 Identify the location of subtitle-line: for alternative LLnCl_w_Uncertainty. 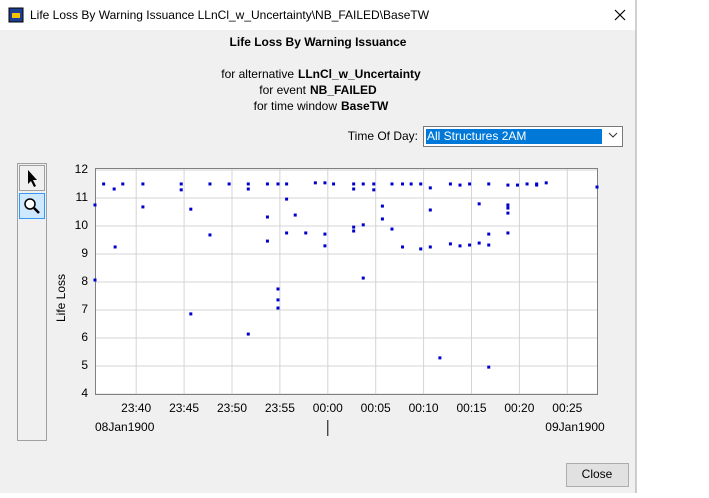
(321, 74).